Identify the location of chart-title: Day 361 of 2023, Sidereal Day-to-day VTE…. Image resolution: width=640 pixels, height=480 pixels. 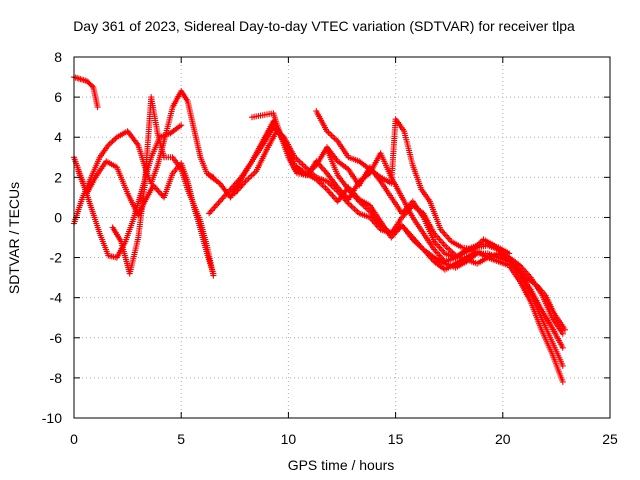
(324, 26).